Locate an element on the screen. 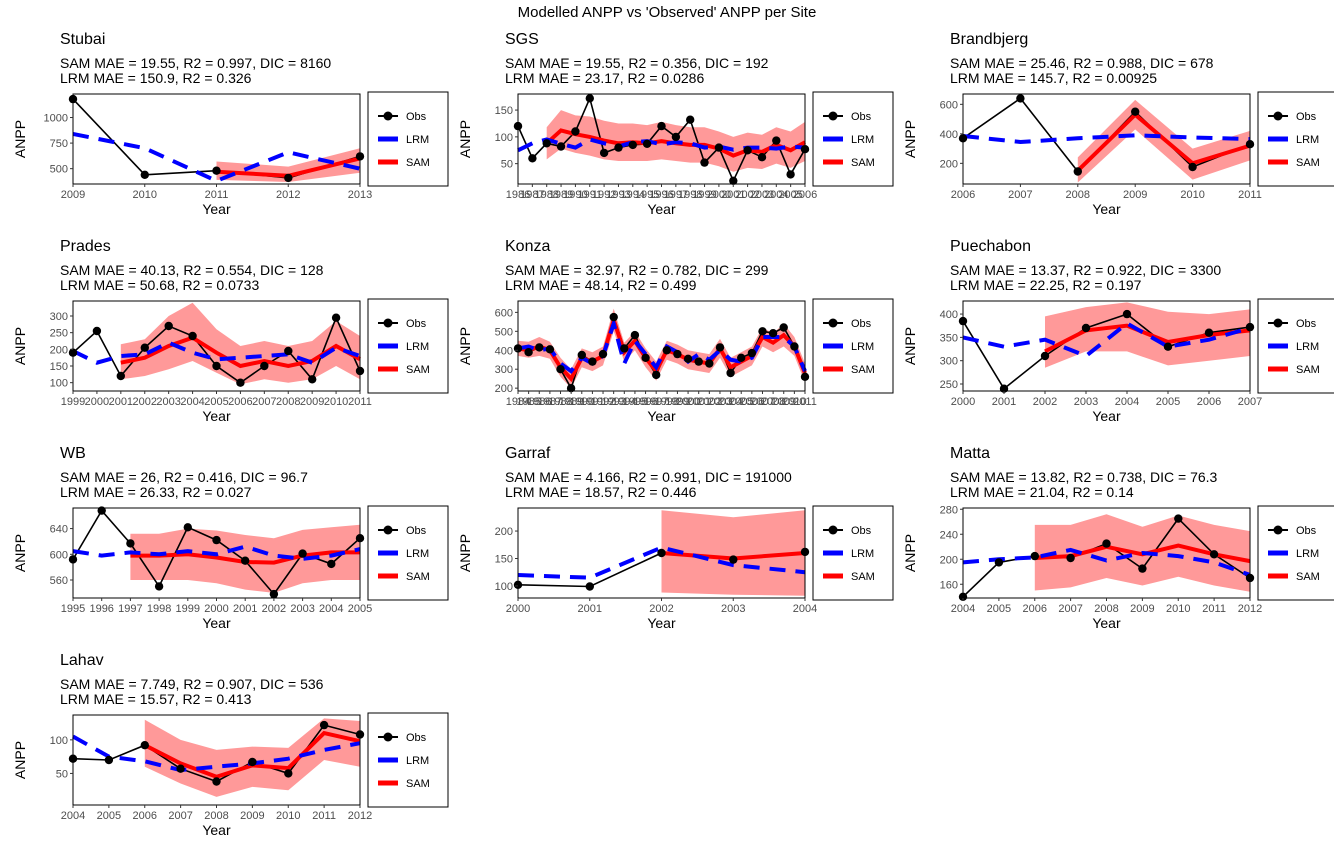  lrm-stats-label: LRM MAE = 150.9, R2 = 0.326 is located at coordinates (156, 78).